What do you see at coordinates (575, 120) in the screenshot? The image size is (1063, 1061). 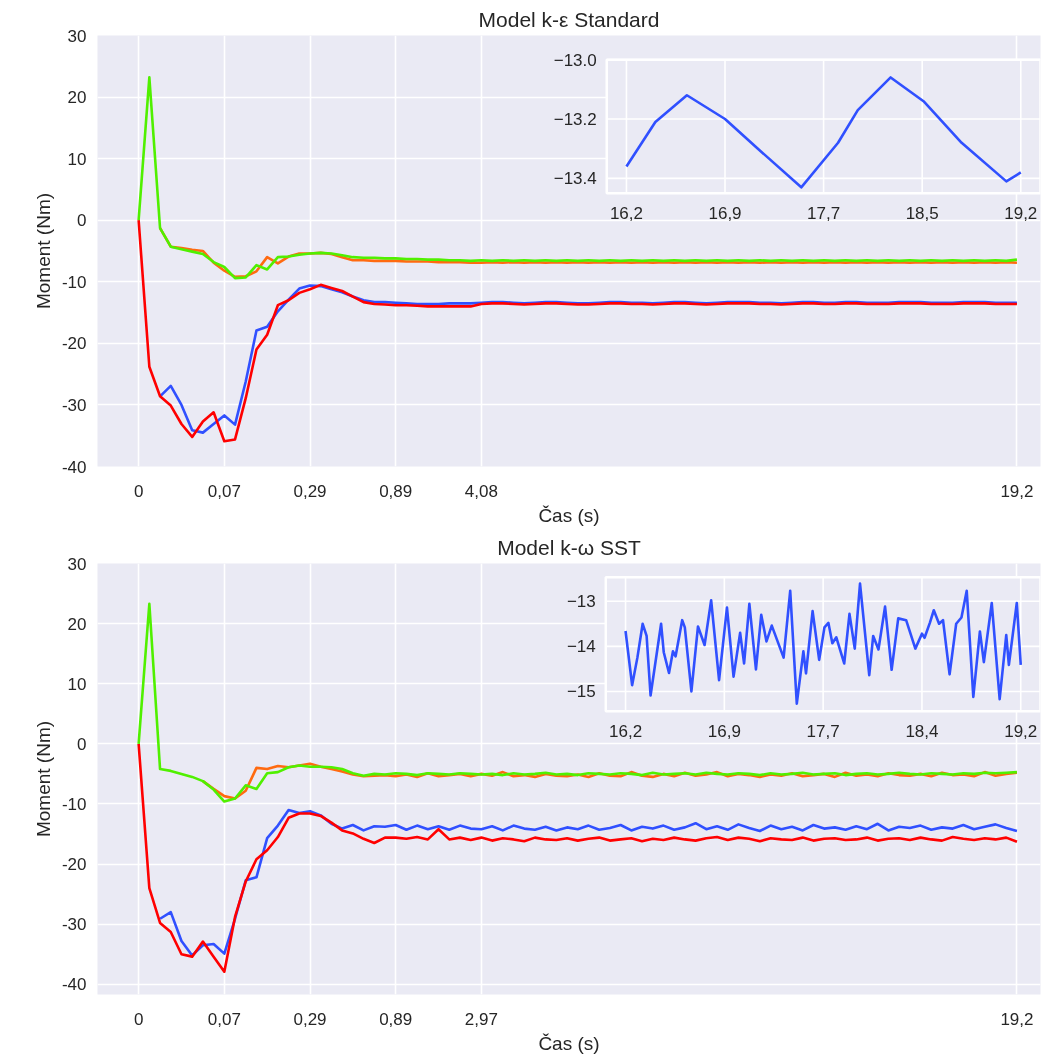 I see `y-tick-label: −13.2` at bounding box center [575, 120].